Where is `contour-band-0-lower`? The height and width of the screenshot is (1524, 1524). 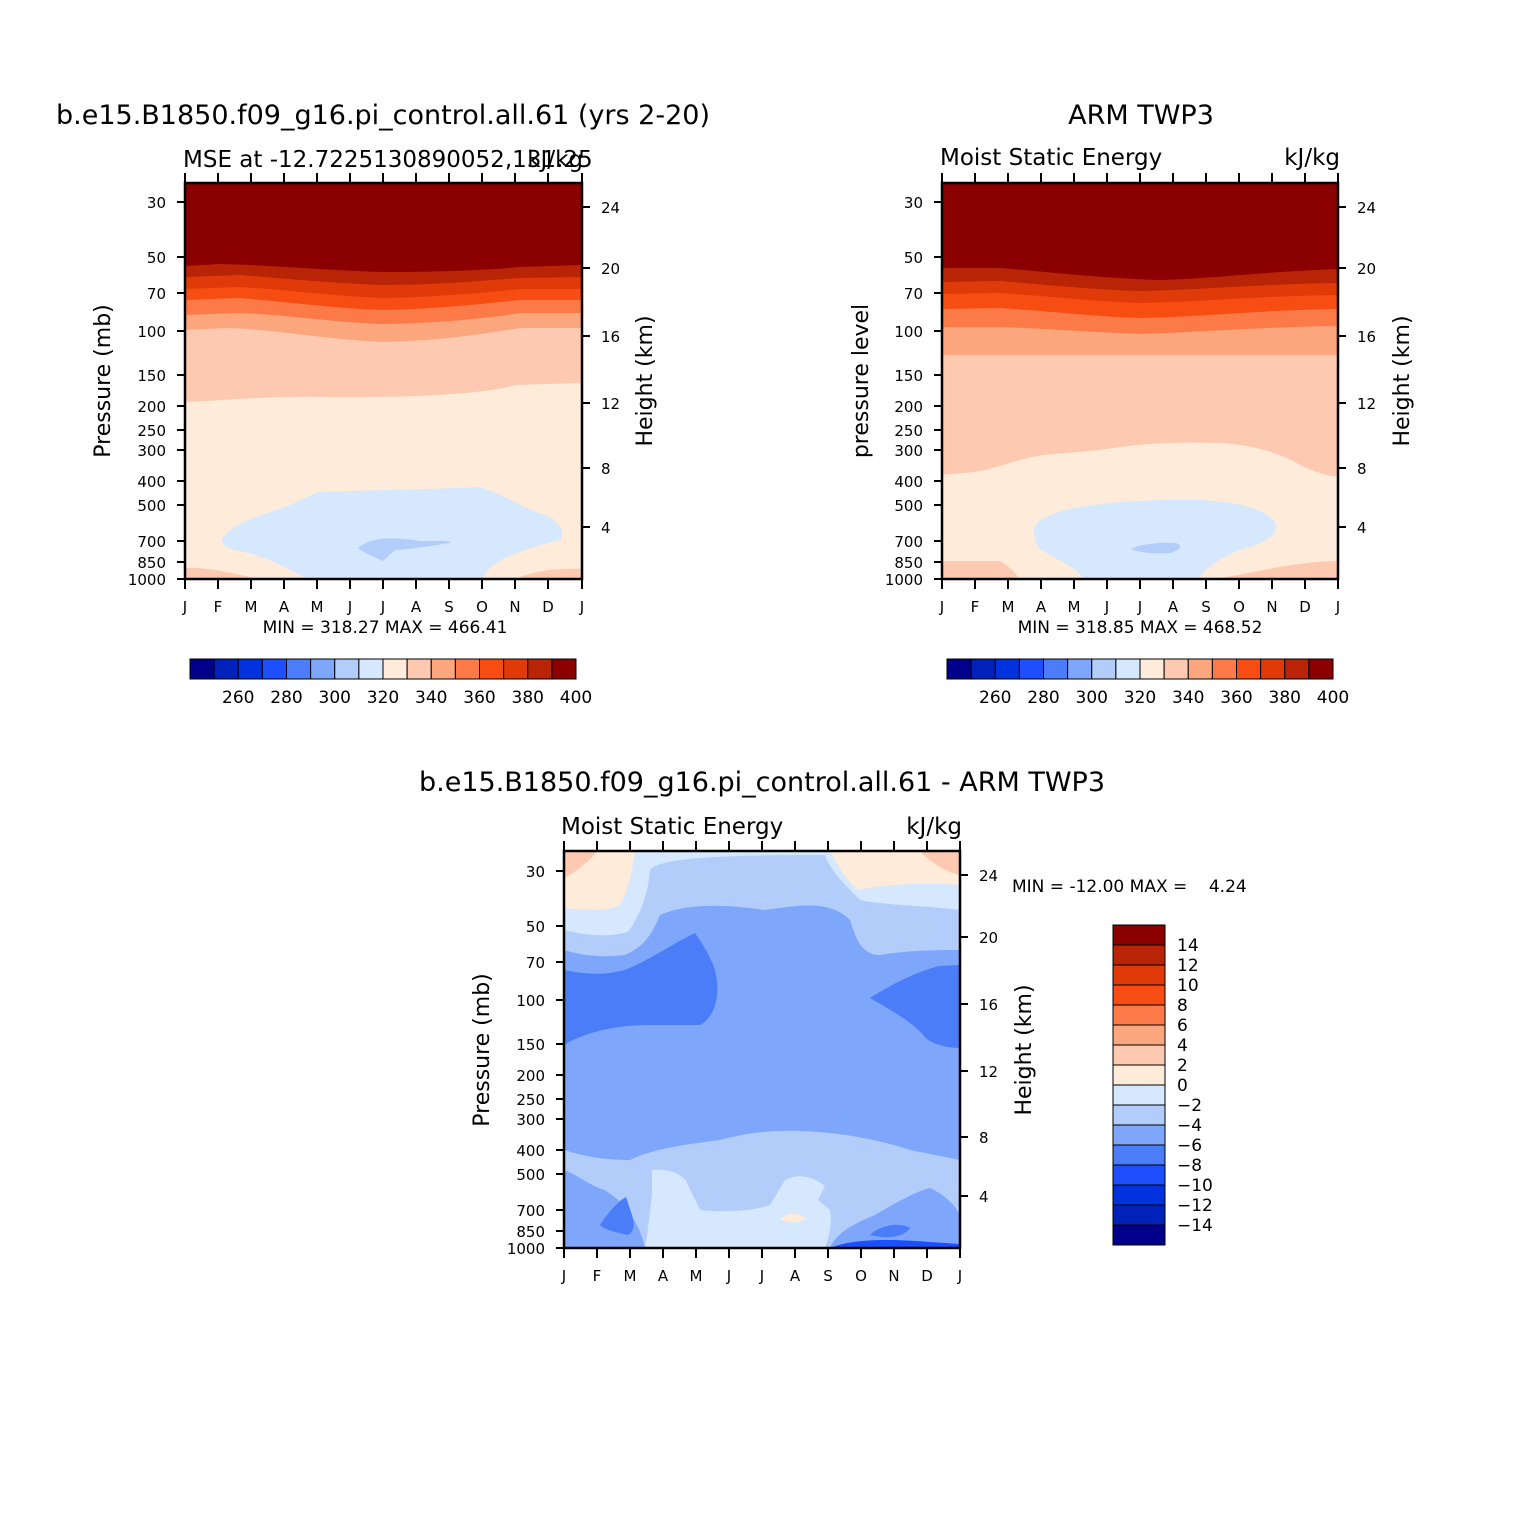 contour-band-0-lower is located at coordinates (793, 1218).